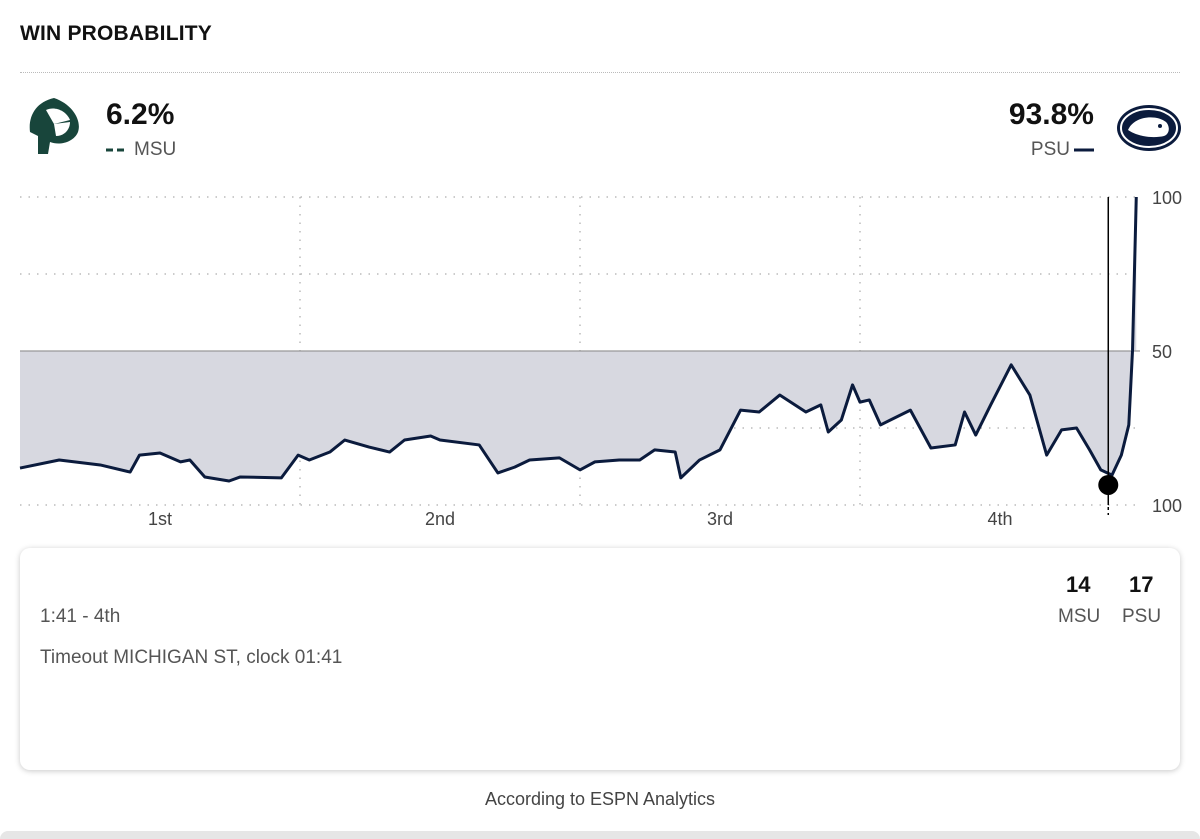  Describe the element at coordinates (155, 149) in the screenshot. I see `msu-abbr: MSU` at that location.